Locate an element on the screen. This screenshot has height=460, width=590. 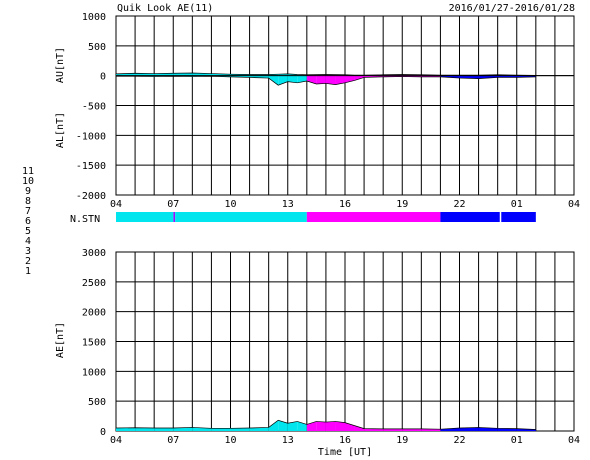
au-al-xtick-label: 22 is located at coordinates (459, 204).